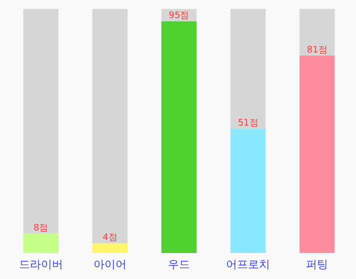 The width and height of the screenshot is (356, 279). Describe the element at coordinates (109, 264) in the screenshot. I see `x-tick-label: 아이어` at that location.